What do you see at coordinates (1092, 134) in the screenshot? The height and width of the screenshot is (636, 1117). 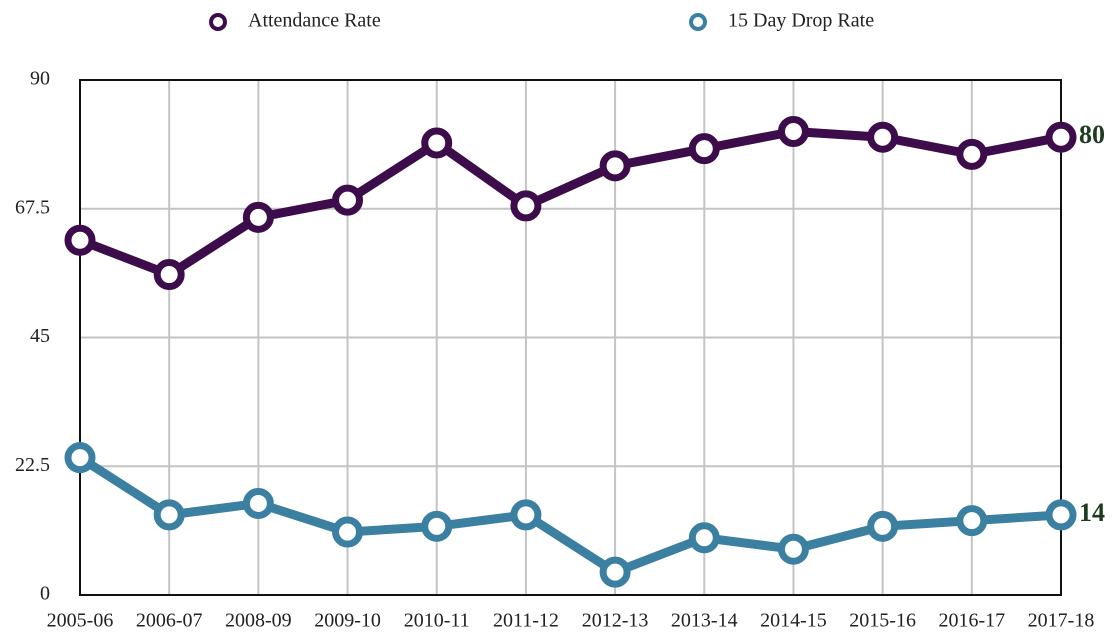 I see `end-value-label: 80` at bounding box center [1092, 134].